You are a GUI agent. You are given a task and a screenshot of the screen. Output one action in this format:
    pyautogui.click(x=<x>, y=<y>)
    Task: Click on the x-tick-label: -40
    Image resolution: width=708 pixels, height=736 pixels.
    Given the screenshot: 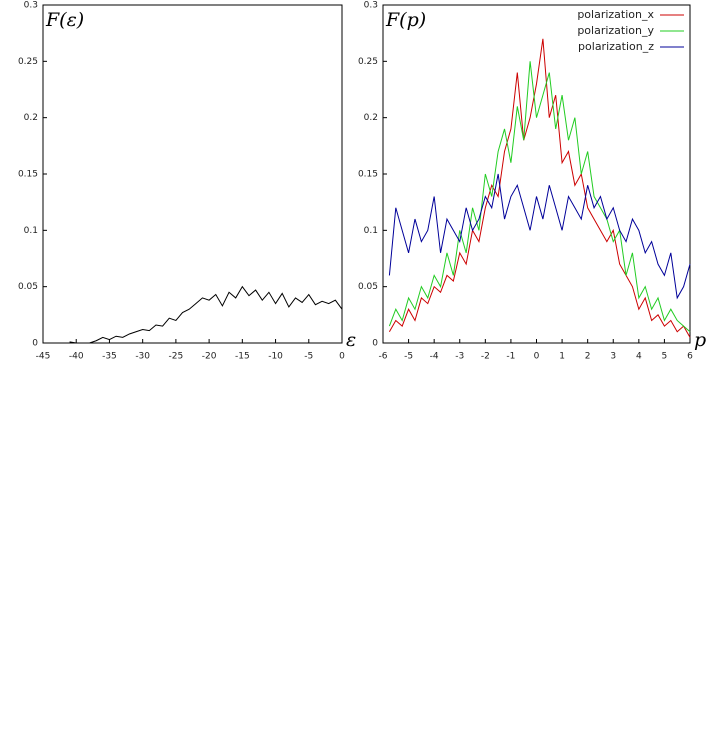 What is the action you would take?
    pyautogui.click(x=76, y=357)
    